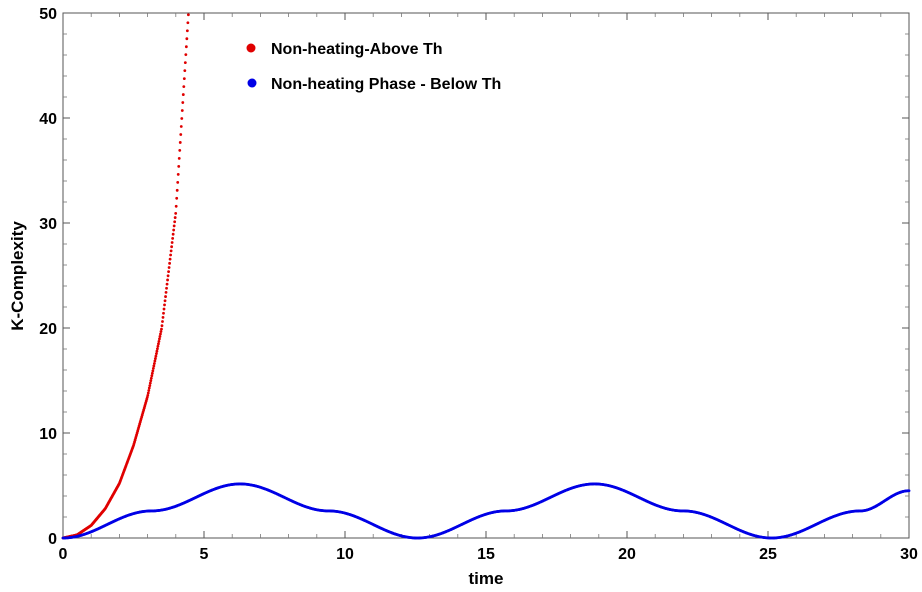  Describe the element at coordinates (48, 329) in the screenshot. I see `y-tick-label: 20` at that location.